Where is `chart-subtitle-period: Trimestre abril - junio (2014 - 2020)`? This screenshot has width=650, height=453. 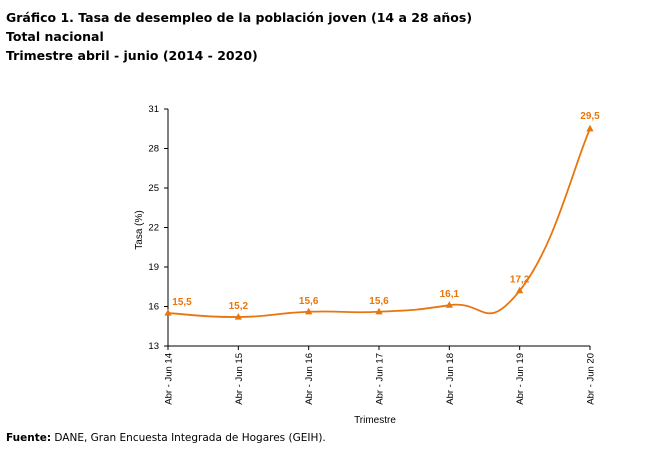
chart-subtitle-period: Trimestre abril - junio (2014 - 2020) is located at coordinates (132, 55).